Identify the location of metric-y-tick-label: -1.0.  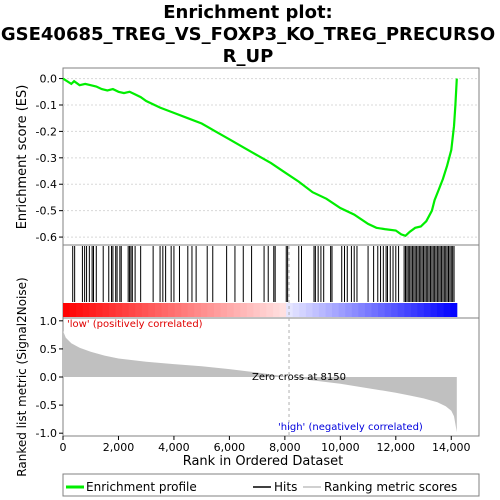
(46, 433).